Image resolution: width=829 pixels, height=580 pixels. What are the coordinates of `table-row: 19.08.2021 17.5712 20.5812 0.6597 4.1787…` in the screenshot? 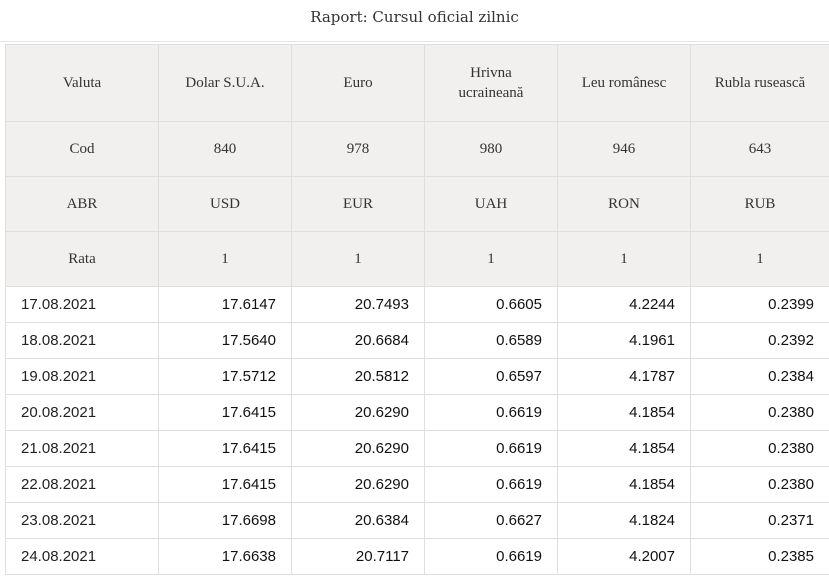 It's located at (417, 376).